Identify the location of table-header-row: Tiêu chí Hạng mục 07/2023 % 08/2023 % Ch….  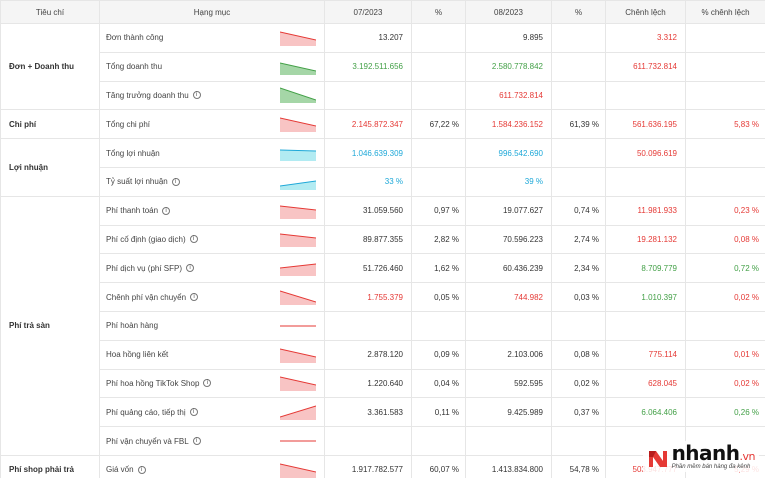
(382, 12).